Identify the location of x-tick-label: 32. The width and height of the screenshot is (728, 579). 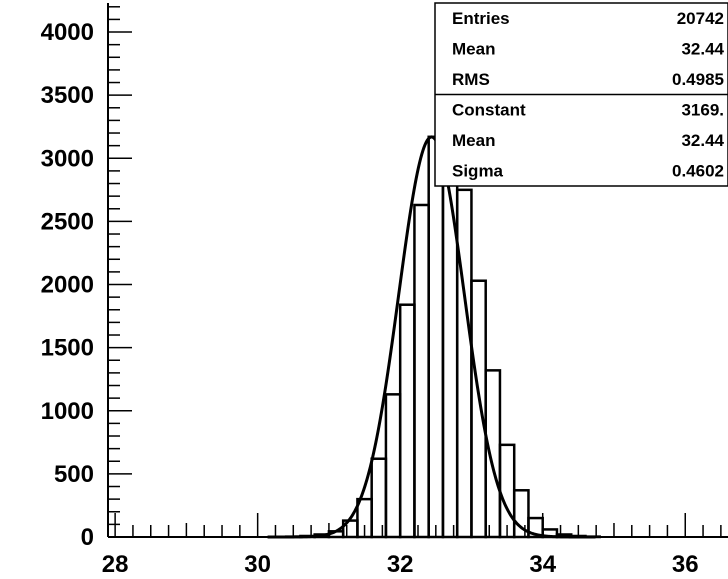
(400, 564).